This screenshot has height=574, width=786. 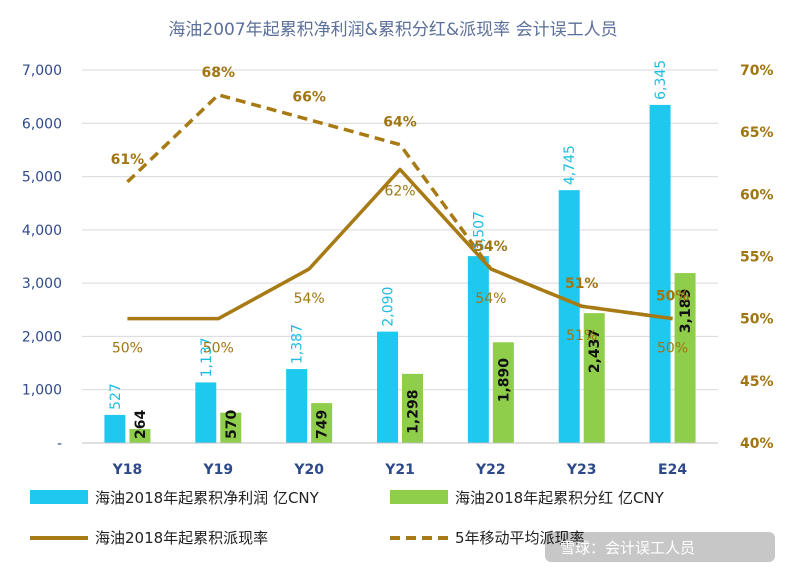 What do you see at coordinates (490, 470) in the screenshot?
I see `x-tick: Y22` at bounding box center [490, 470].